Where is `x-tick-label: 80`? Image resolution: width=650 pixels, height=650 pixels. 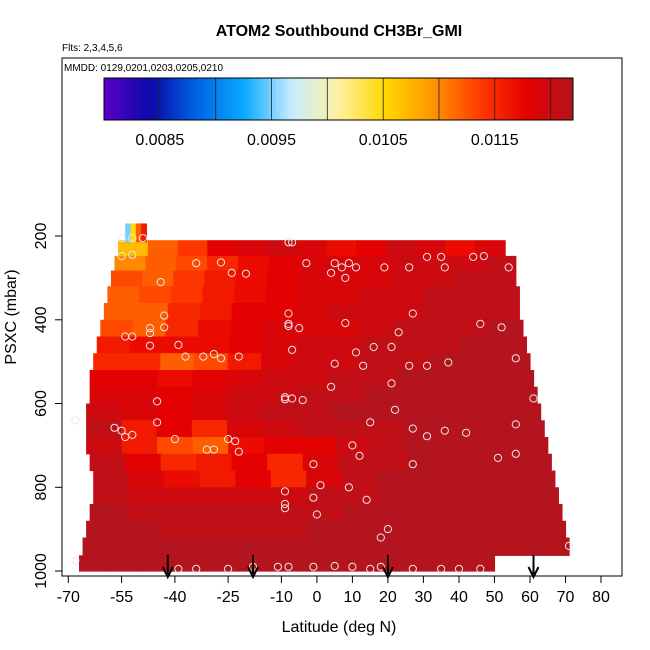
x-tick-label: 80 is located at coordinates (601, 597).